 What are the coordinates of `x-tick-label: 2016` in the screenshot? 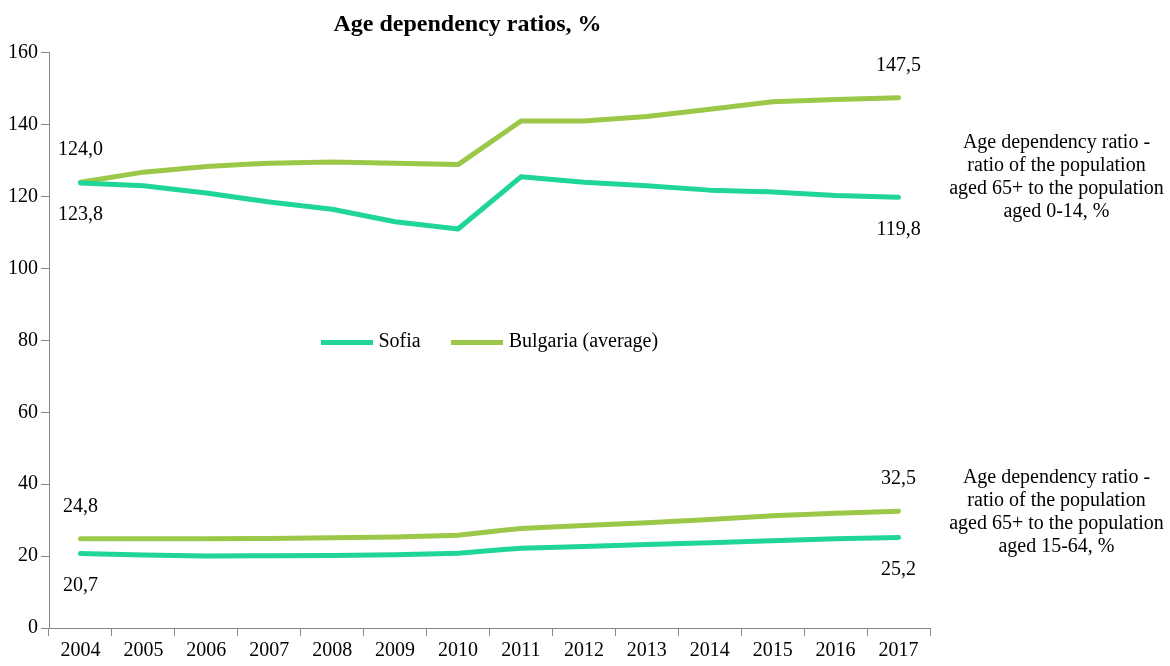 It's located at (835, 649).